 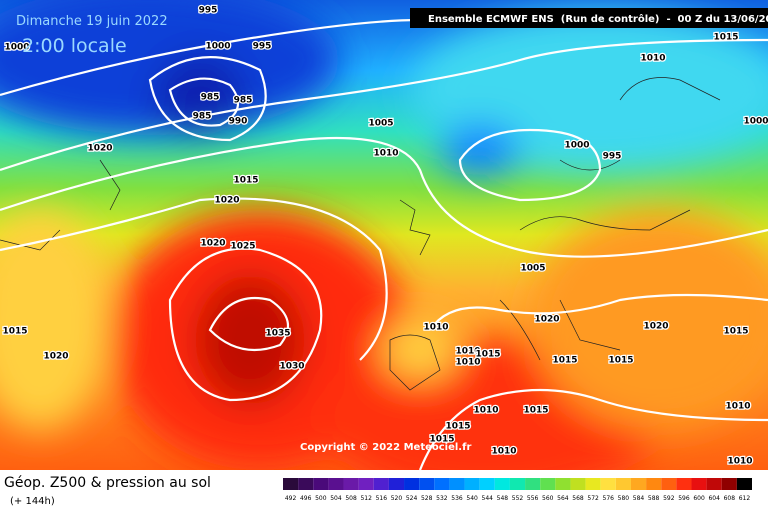 I want to click on scale-label: 520, so click(x=397, y=498).